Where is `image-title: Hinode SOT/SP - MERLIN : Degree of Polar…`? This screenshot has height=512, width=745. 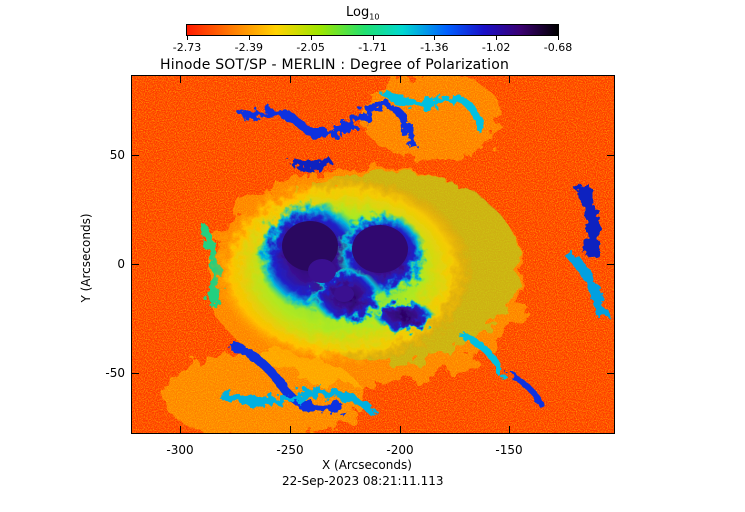 image-title: Hinode SOT/SP - MERLIN : Degree of Polar… is located at coordinates (335, 65).